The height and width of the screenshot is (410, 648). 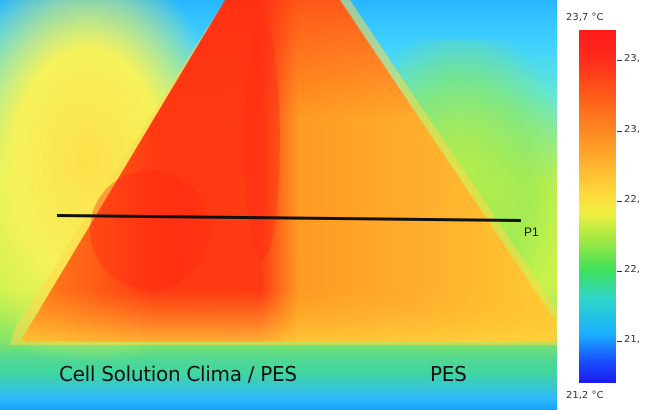 What do you see at coordinates (150, 230) in the screenshot?
I see `hot-spot` at bounding box center [150, 230].